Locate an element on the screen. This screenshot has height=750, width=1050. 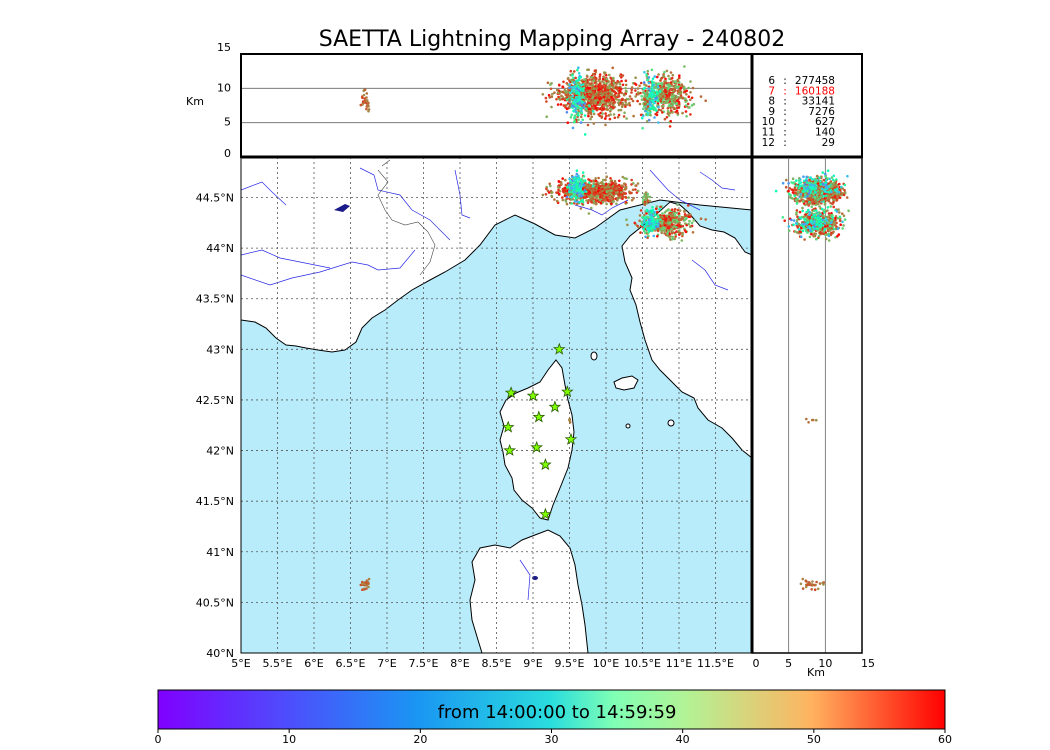
station-star is located at coordinates (539, 416).